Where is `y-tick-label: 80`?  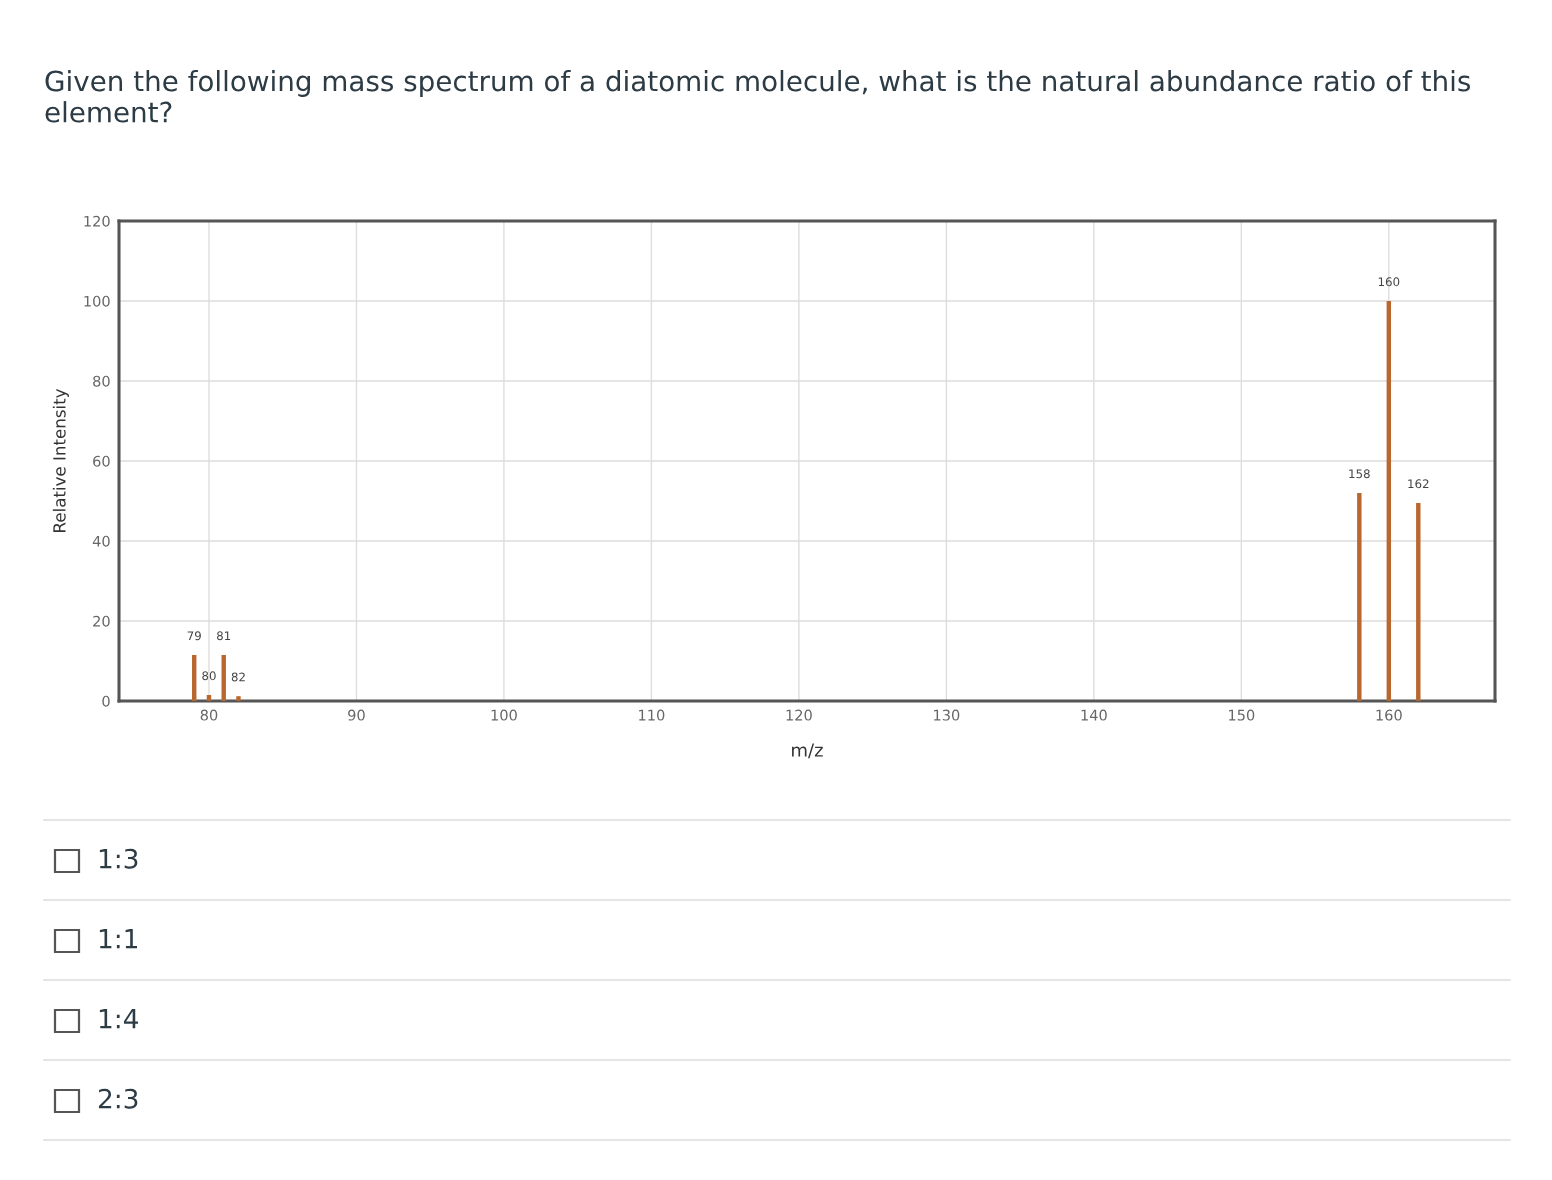 y-tick-label: 80 is located at coordinates (101, 381).